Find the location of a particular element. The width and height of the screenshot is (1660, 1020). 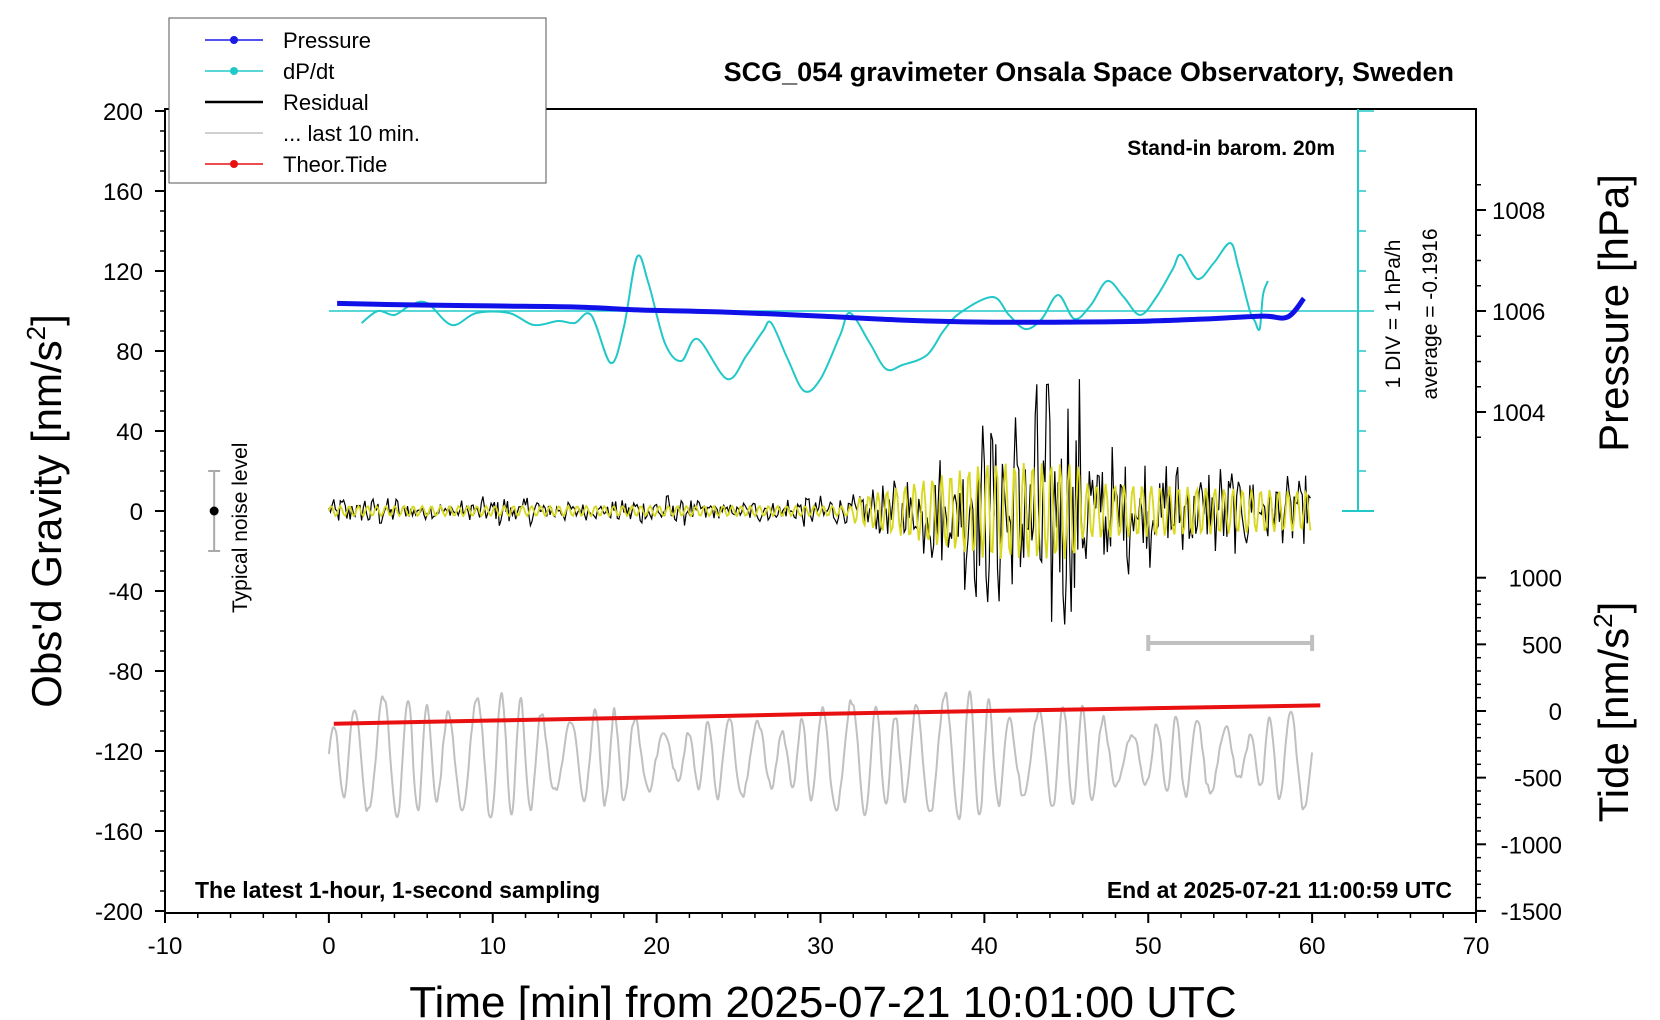

x-tick-label: 60 is located at coordinates (1312, 946).